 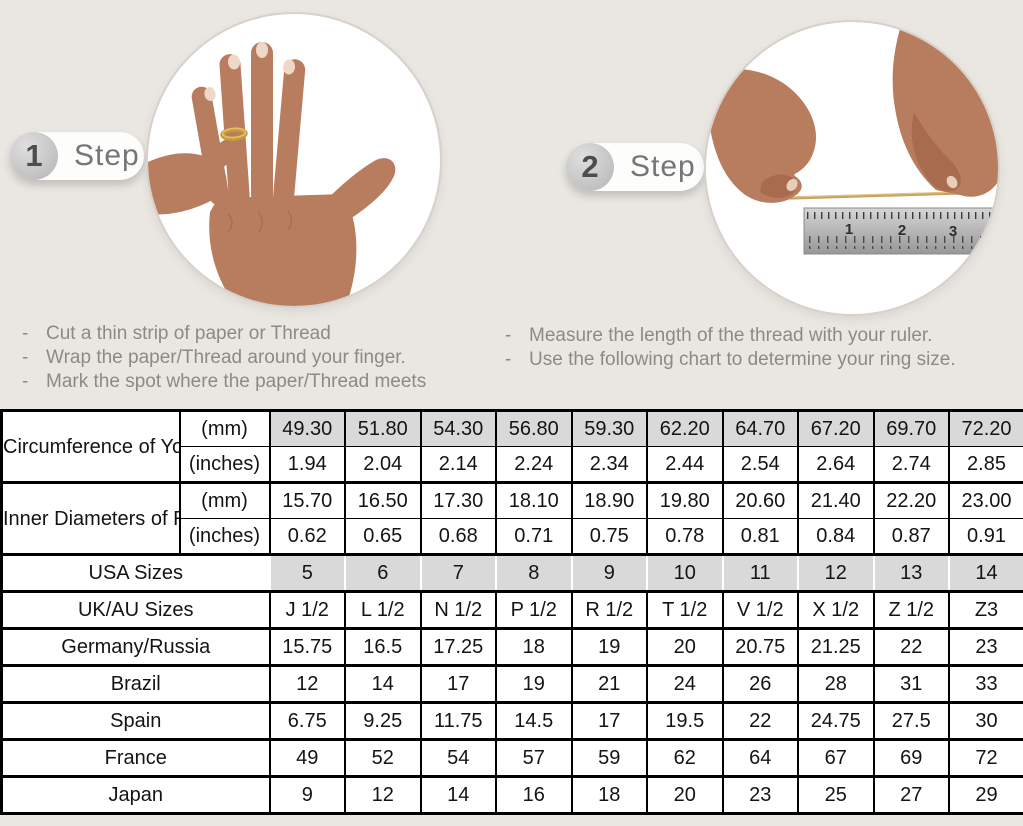 What do you see at coordinates (760, 610) in the screenshot?
I see `size-value-cell: V 1/2` at bounding box center [760, 610].